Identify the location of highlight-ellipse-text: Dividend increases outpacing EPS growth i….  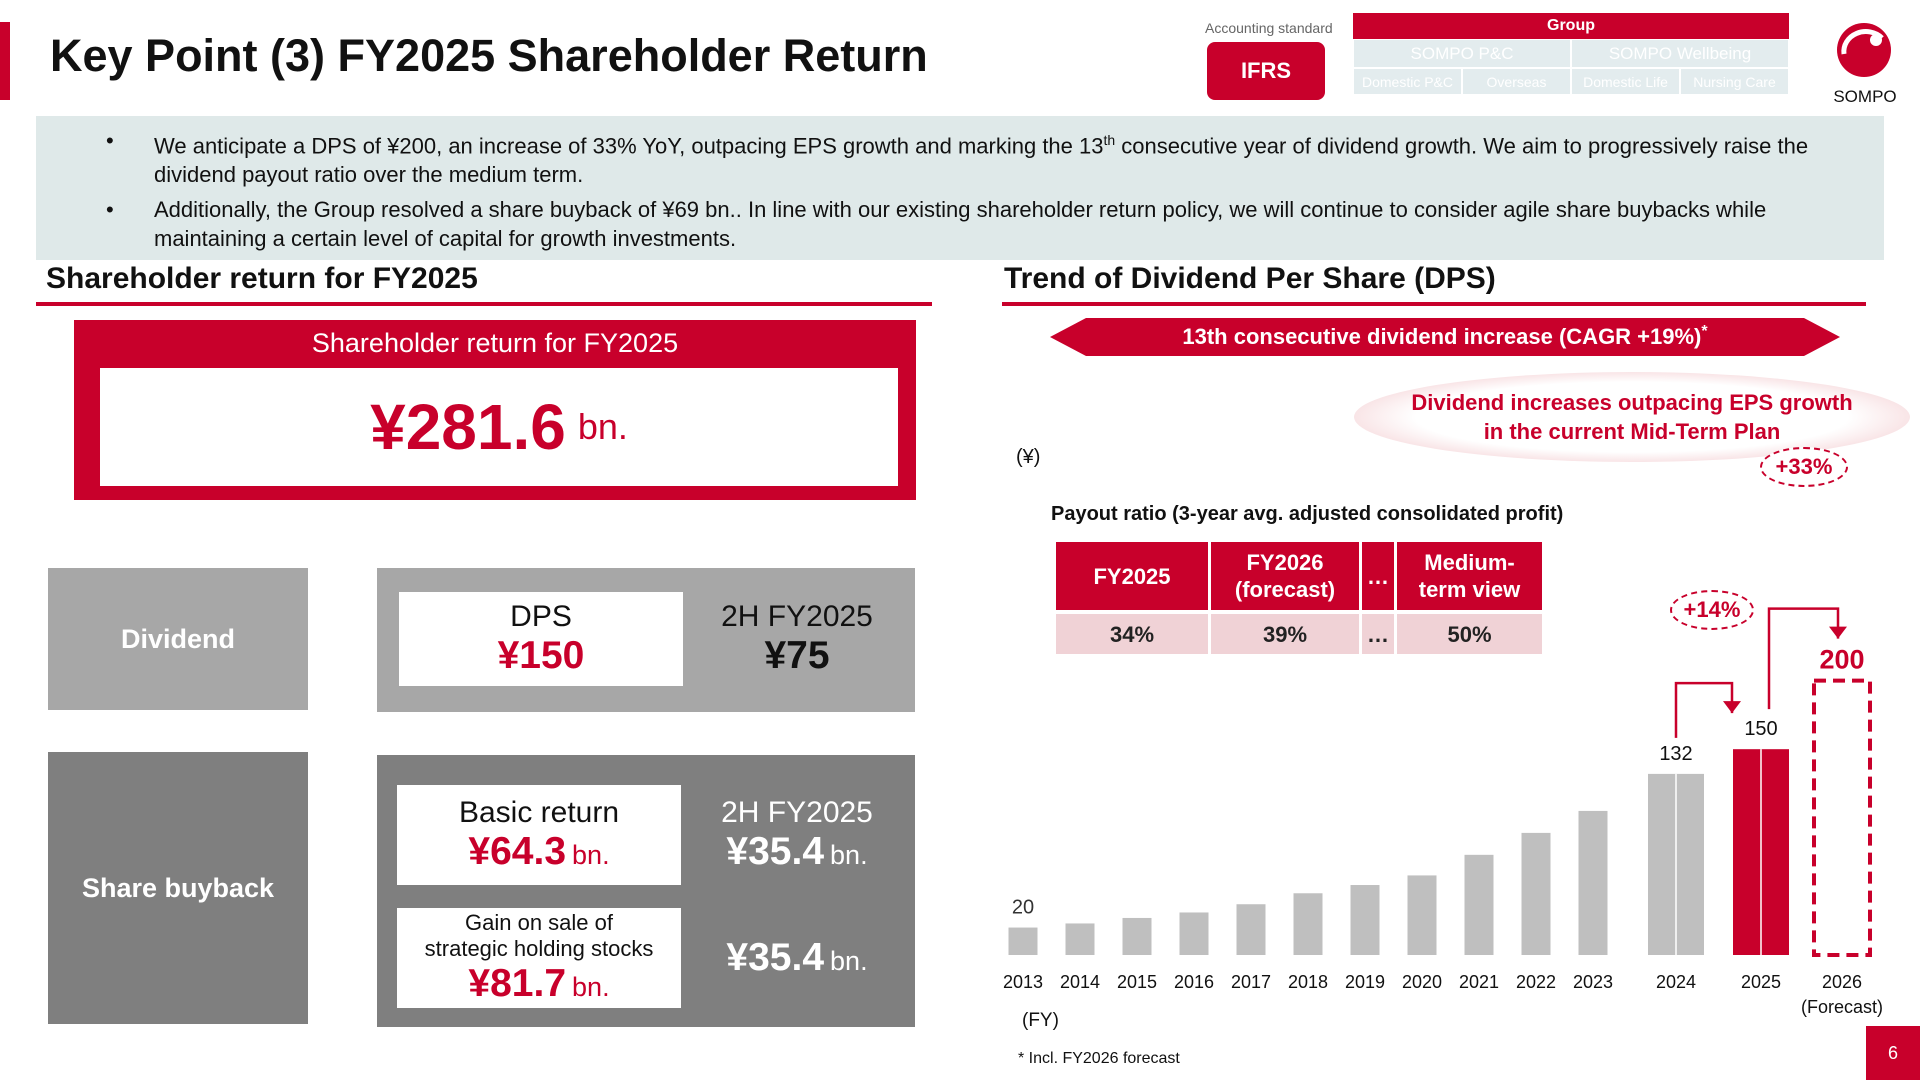
(1632, 417).